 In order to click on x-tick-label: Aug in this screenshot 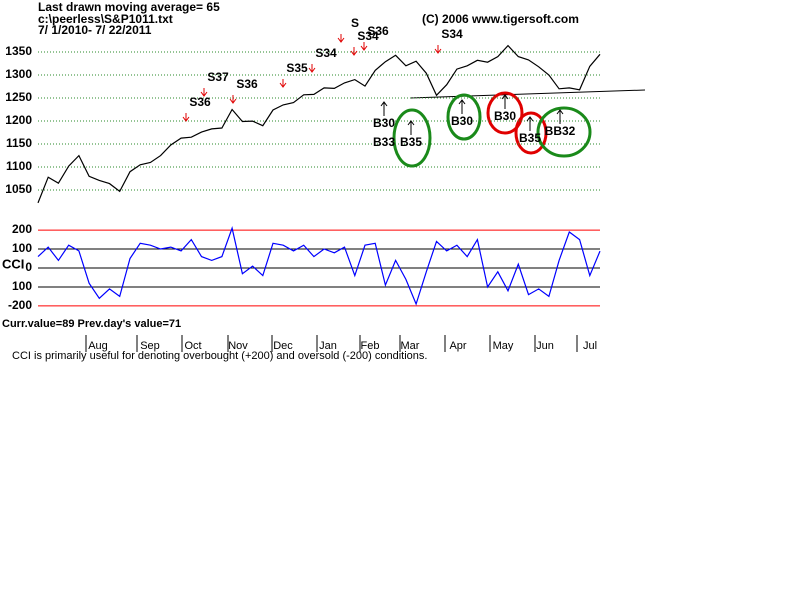, I will do `click(98, 346)`.